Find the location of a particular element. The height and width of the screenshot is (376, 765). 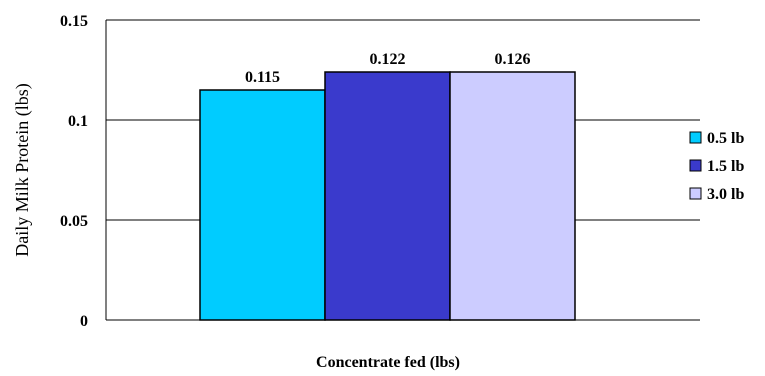

bar-0-5-lb is located at coordinates (262, 205).